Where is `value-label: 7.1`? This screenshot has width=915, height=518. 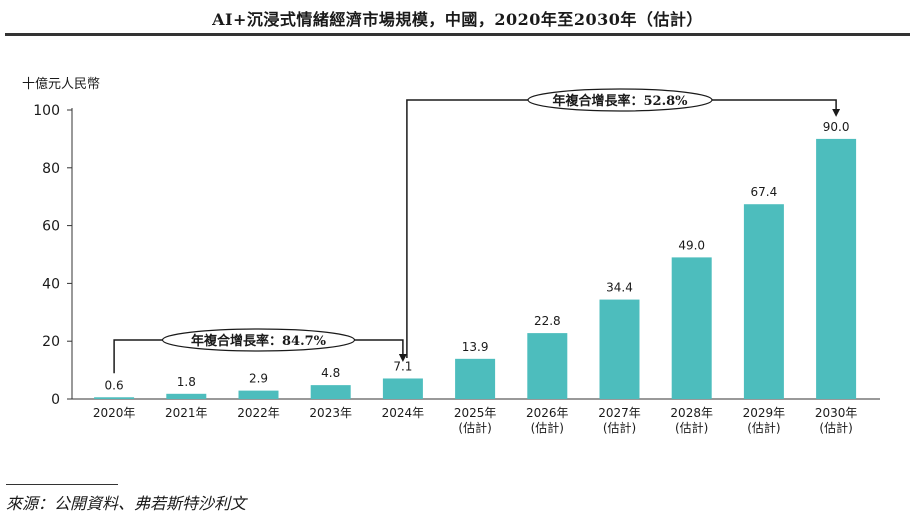
value-label: 7.1 is located at coordinates (402, 366).